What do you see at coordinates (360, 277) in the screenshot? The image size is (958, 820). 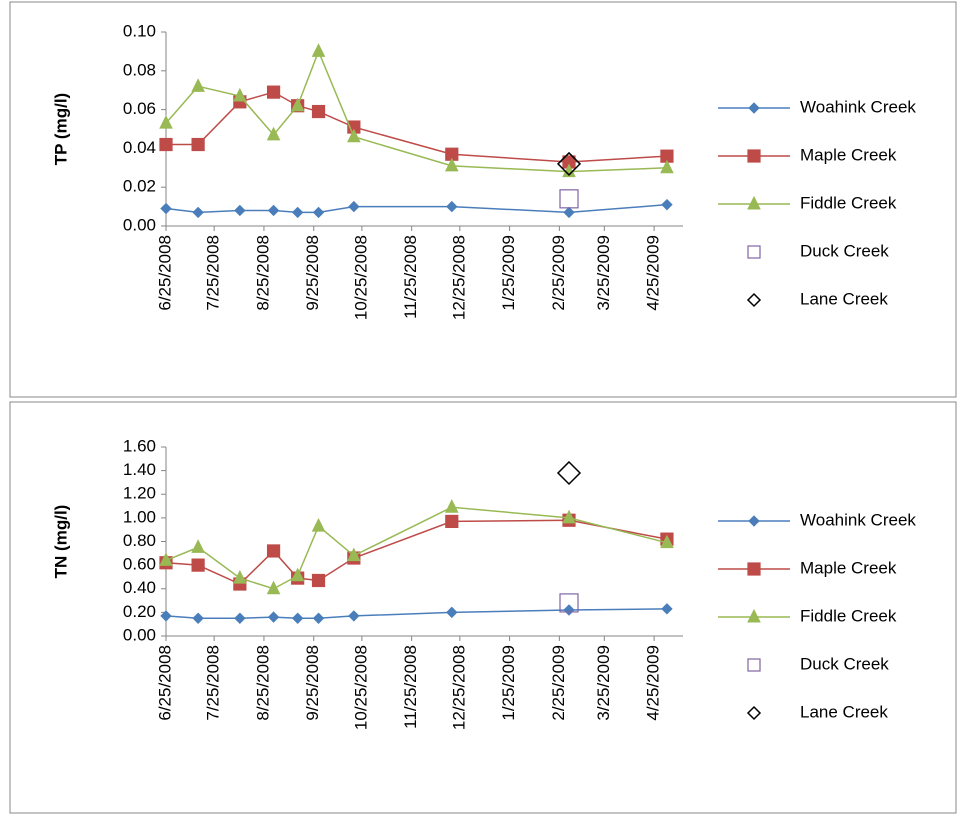 I see `x-tick-label: 10/25/2008` at bounding box center [360, 277].